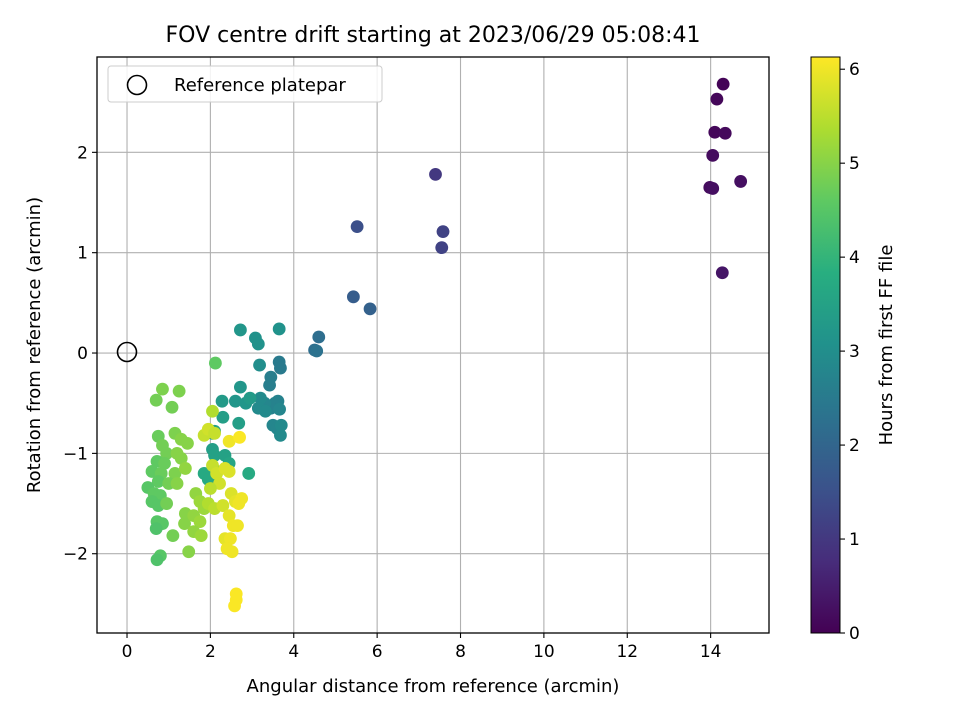 This screenshot has width=960, height=724. I want to click on y-axis-label: Rotation from reference (arcmin), so click(34, 345).